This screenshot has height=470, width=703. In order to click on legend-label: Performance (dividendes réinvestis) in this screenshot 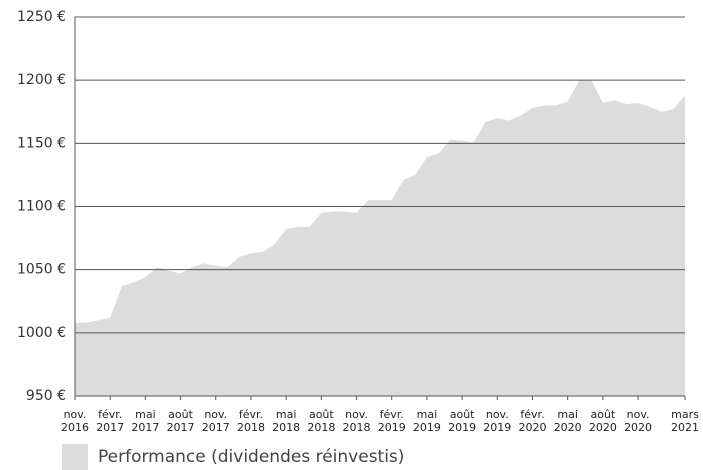, I will do `click(251, 457)`.